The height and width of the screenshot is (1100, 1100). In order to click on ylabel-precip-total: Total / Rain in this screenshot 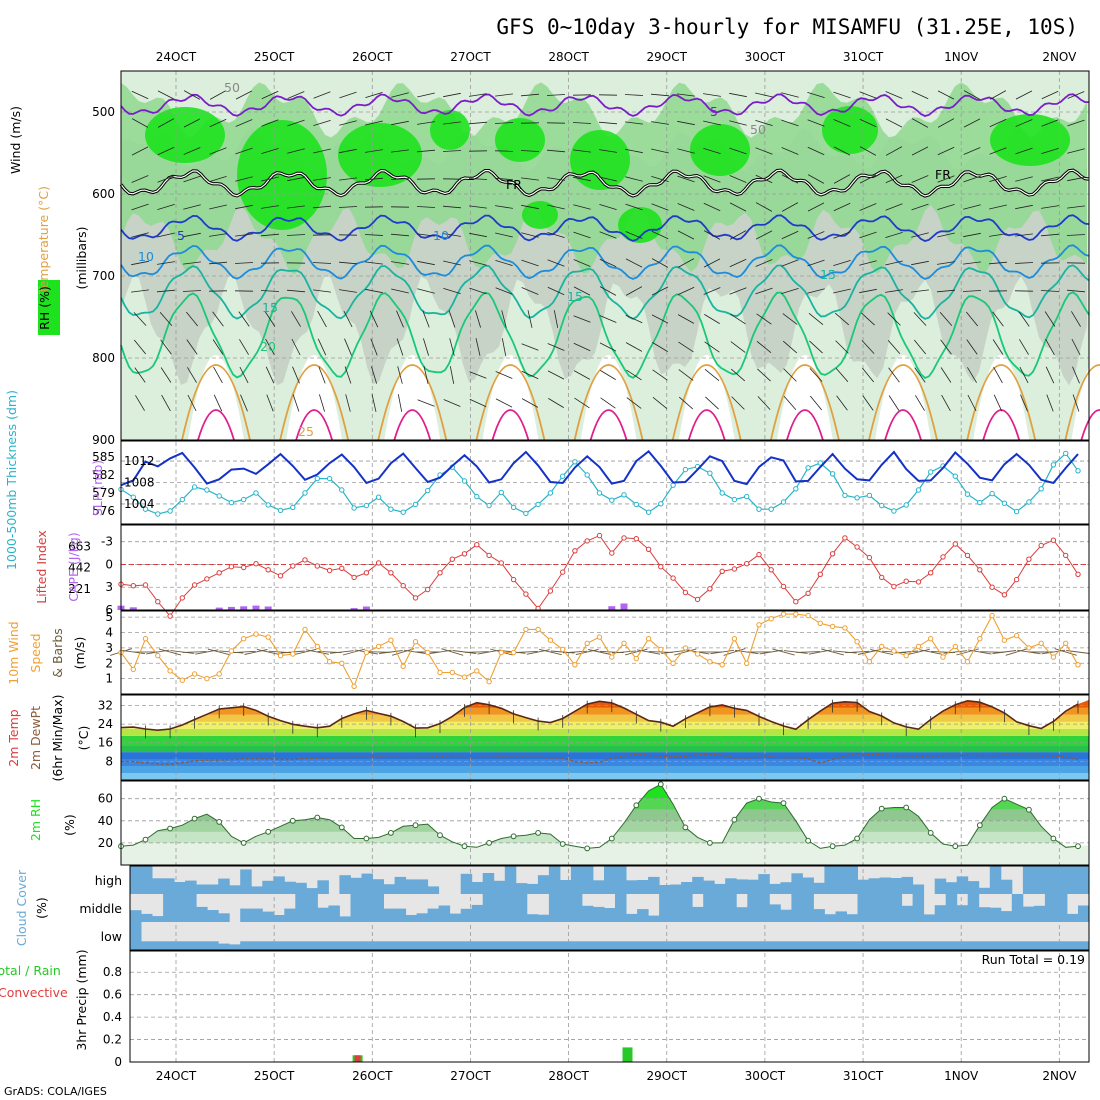, I will do `click(30, 970)`.